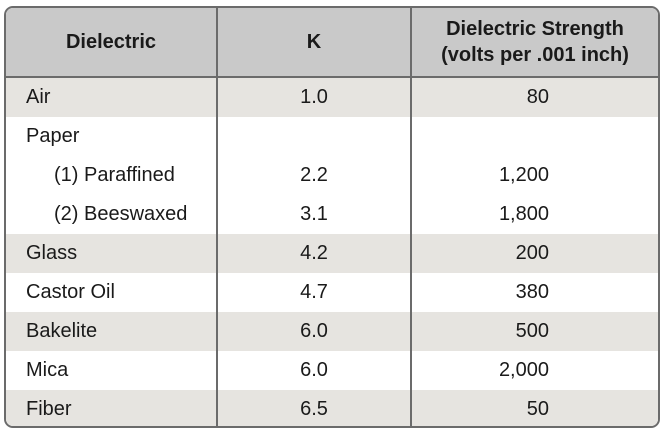 The image size is (666, 434). What do you see at coordinates (534, 175) in the screenshot?
I see `cell-strength: 1,200` at bounding box center [534, 175].